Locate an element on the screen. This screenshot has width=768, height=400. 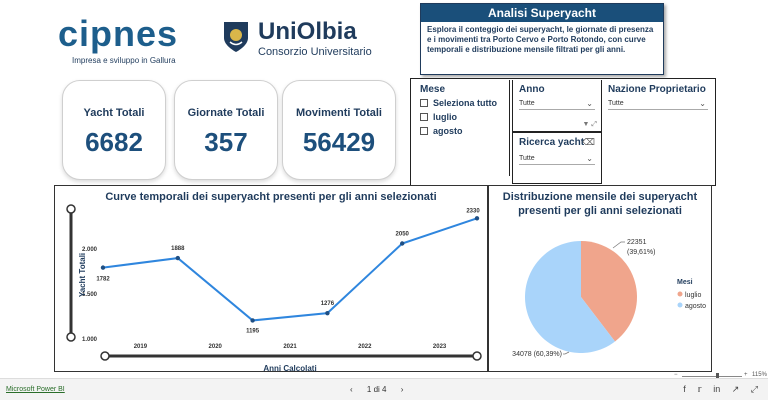
powerbi-link: Microsoft Power BI is located at coordinates (35, 389).